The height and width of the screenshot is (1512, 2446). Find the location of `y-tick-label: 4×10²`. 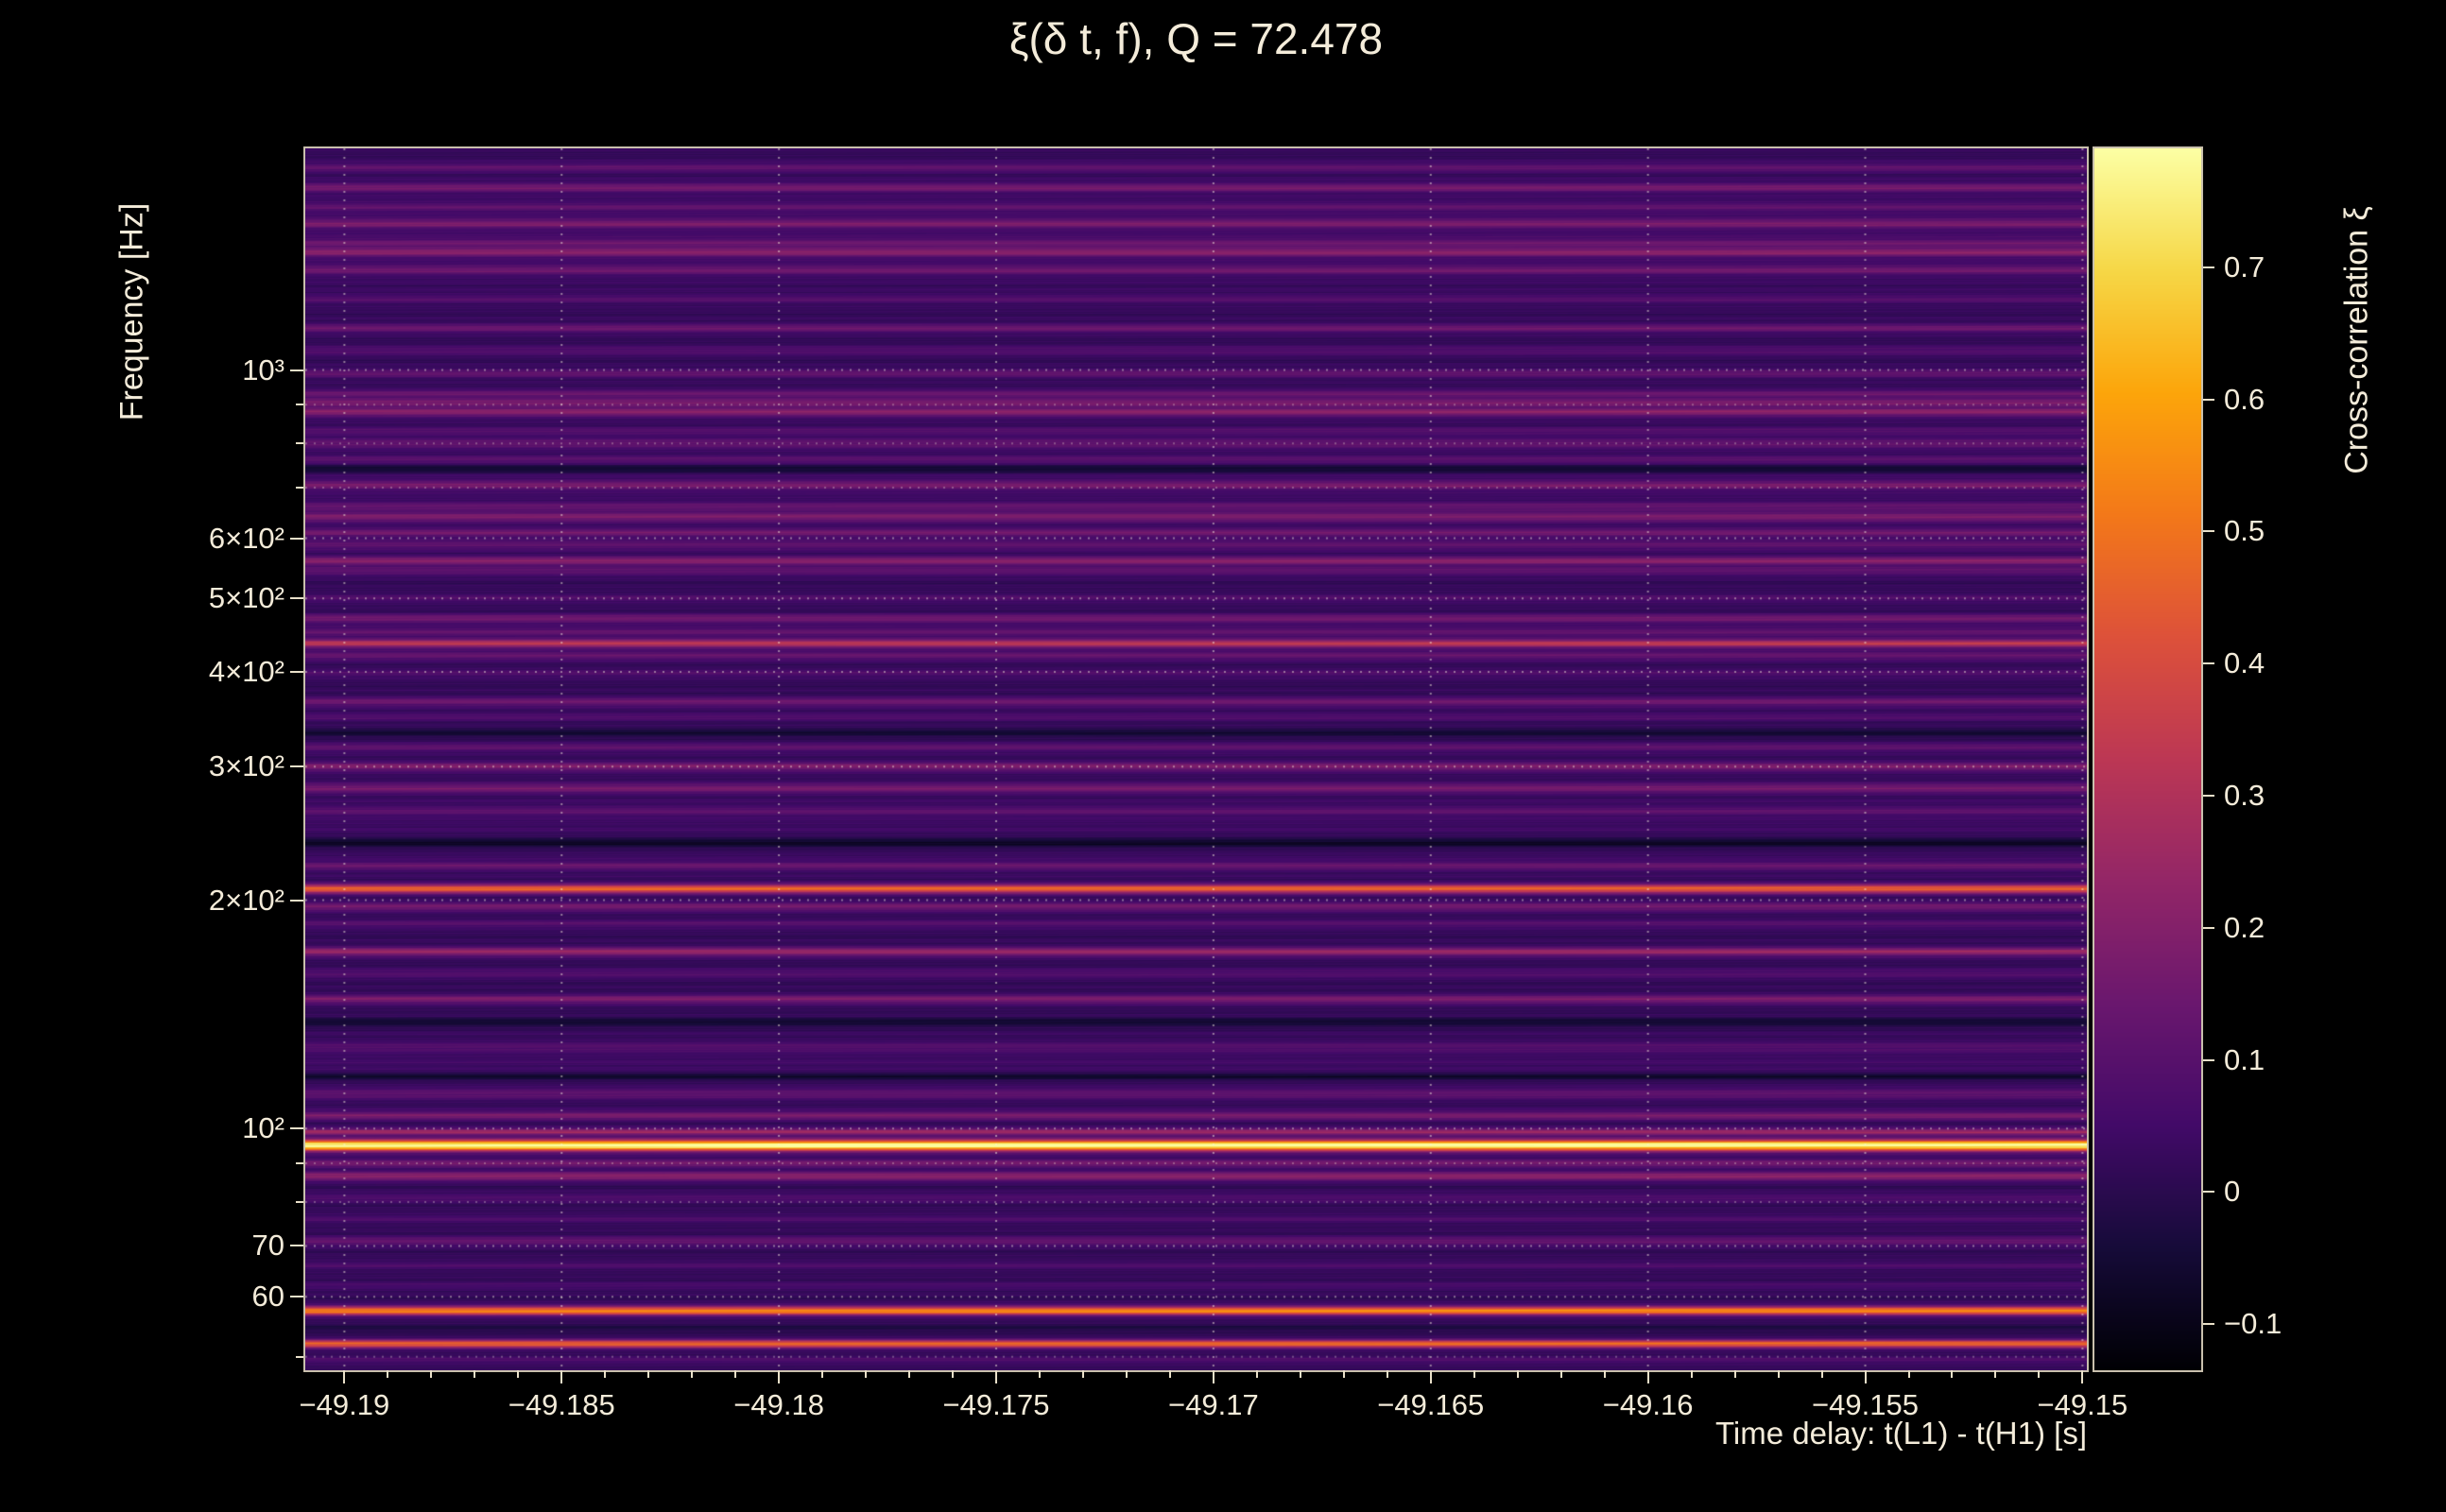

y-tick-label: 4×10² is located at coordinates (246, 671).